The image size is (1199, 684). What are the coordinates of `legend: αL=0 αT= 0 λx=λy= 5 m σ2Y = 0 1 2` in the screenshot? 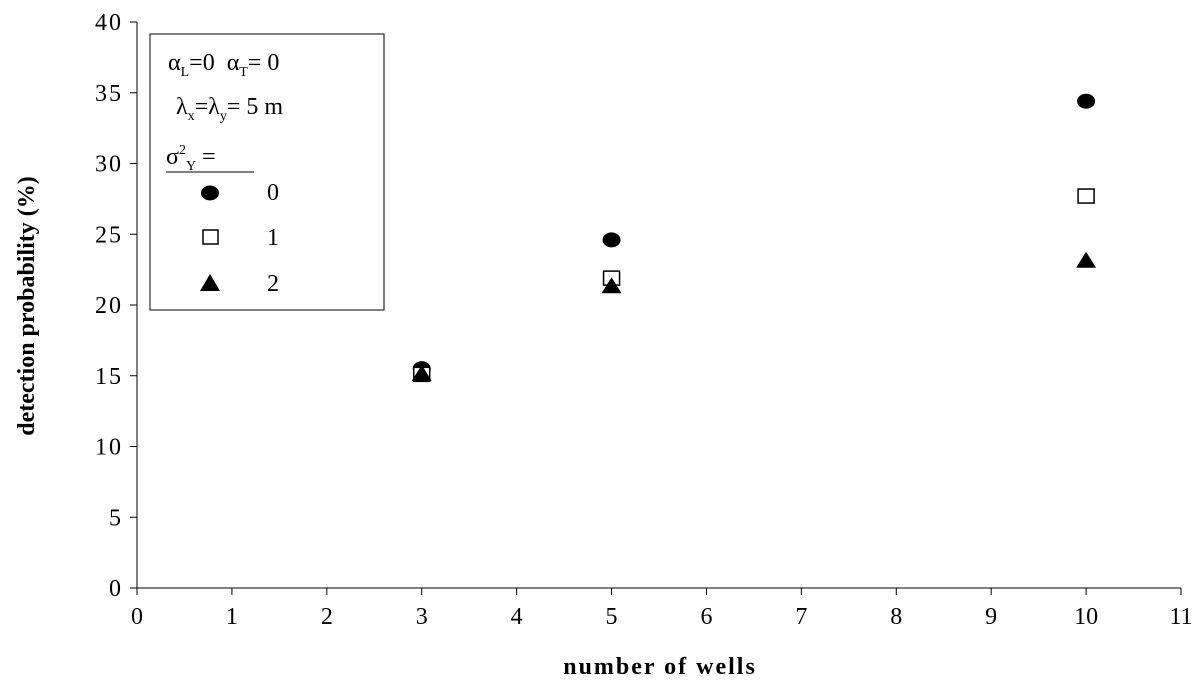 It's located at (267, 172).